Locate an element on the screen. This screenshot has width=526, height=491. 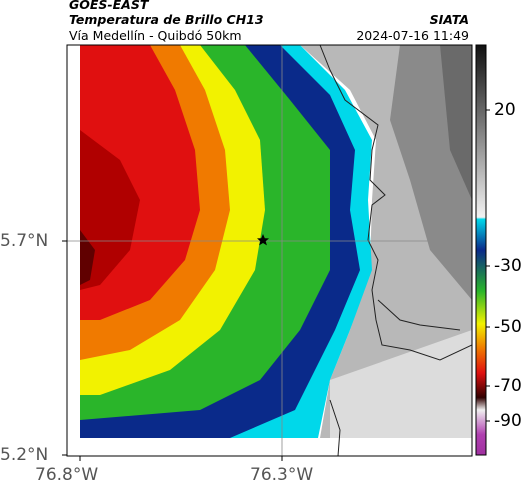
colorbar-tick-label: 20 is located at coordinates (505, 110).